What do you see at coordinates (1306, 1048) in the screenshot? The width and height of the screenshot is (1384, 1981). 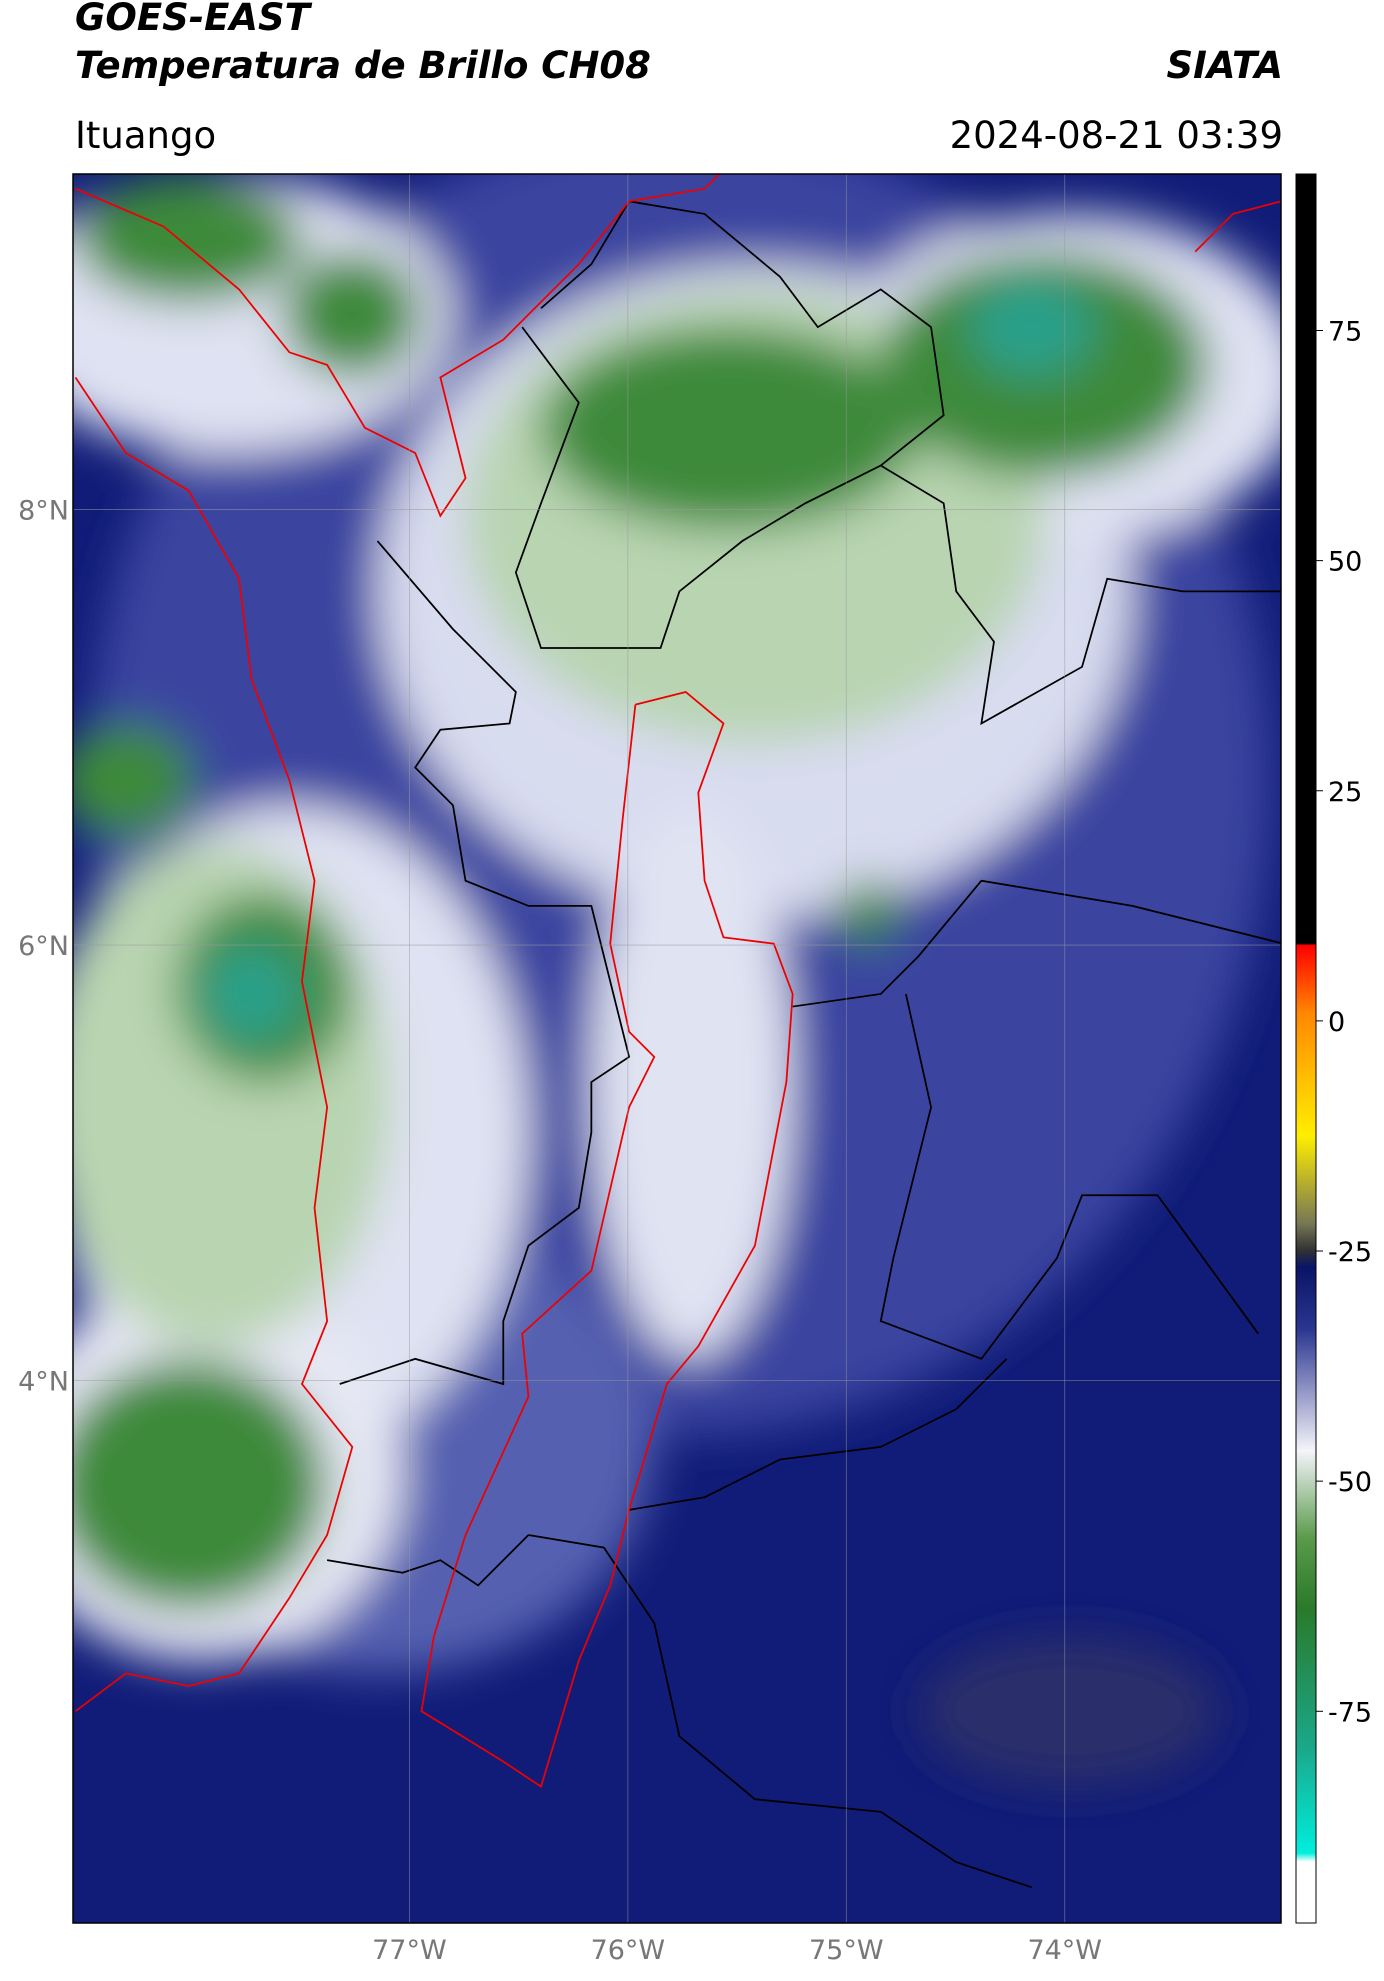 I see `colorbar` at bounding box center [1306, 1048].